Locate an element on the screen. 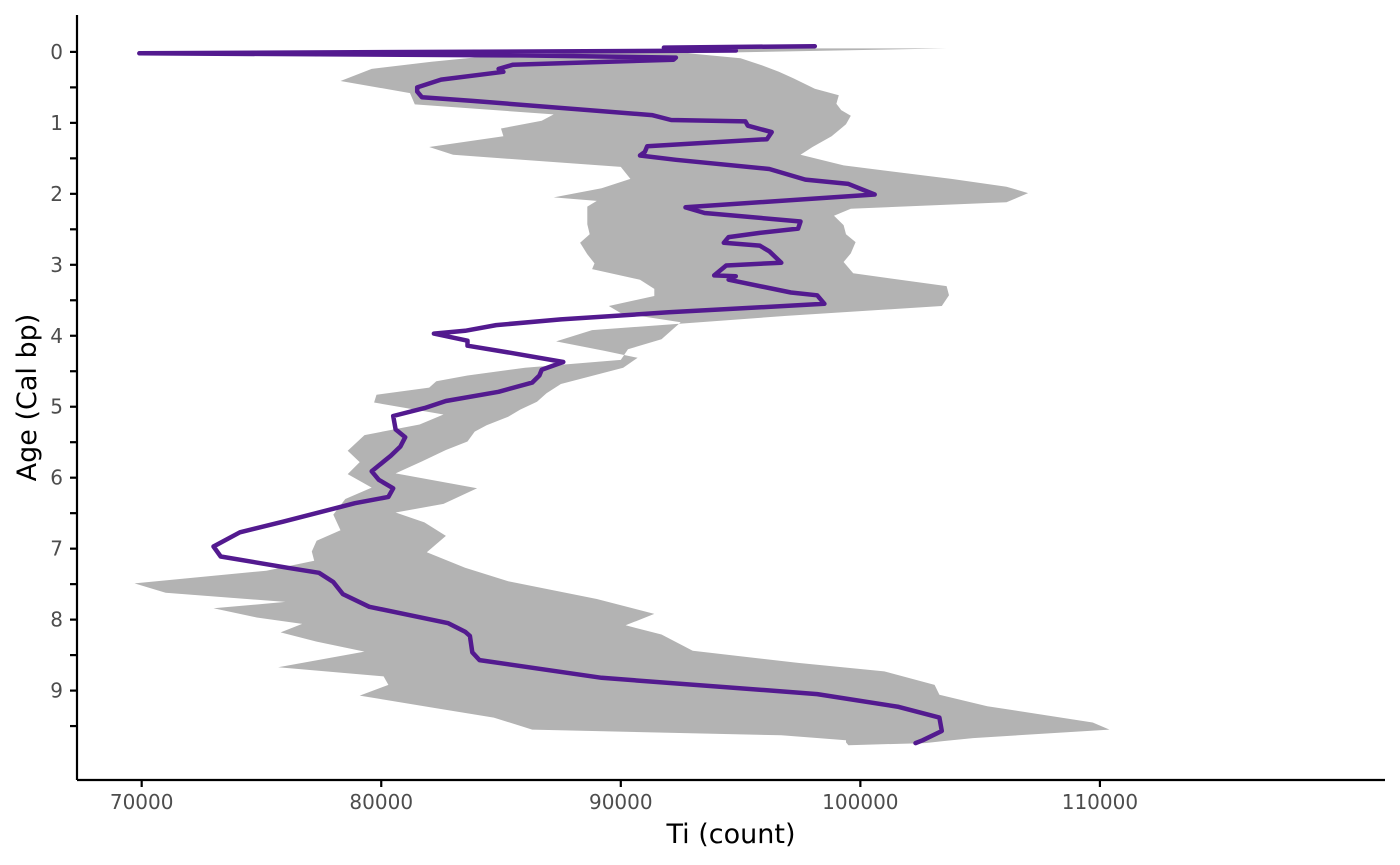 The image size is (1400, 865). y-tick-label: 9 is located at coordinates (56, 691).